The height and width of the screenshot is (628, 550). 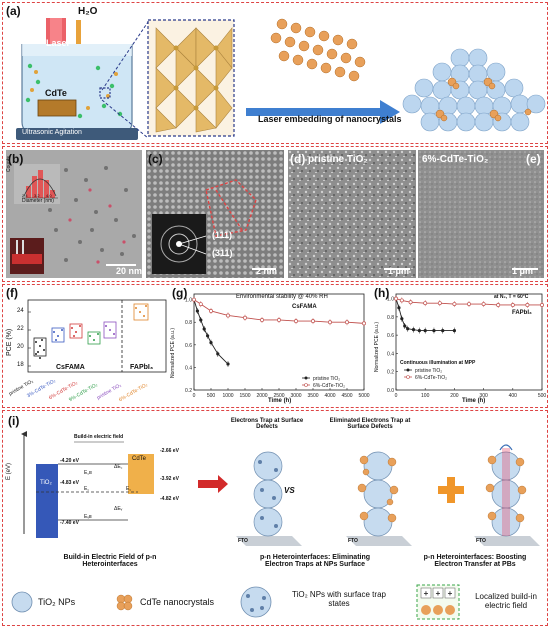 I want to click on f-ytick-24: 24, so click(x=20, y=311).